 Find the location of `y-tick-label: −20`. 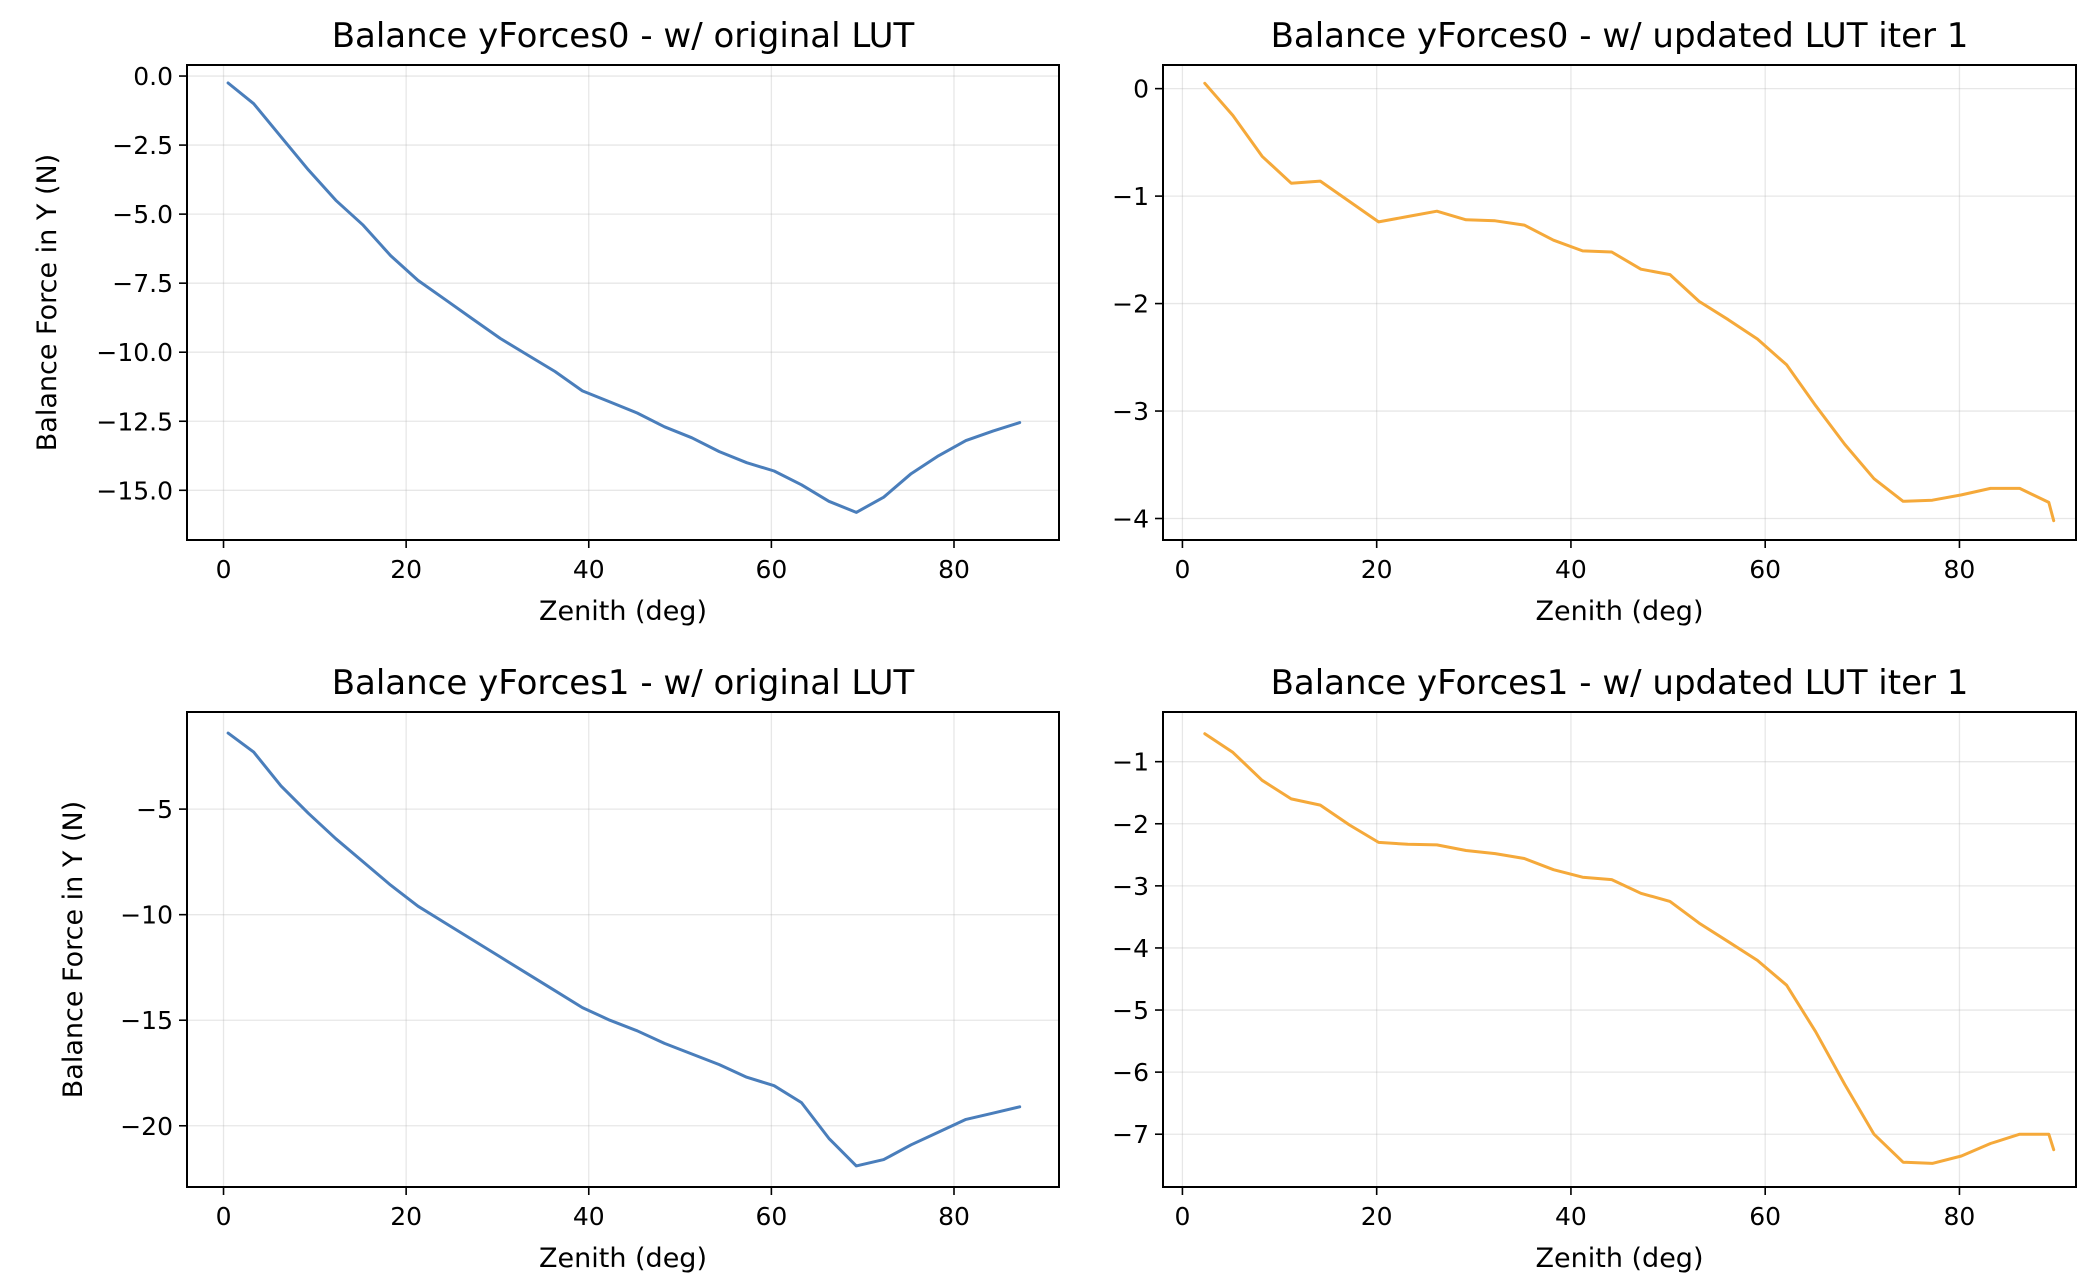

y-tick-label: −20 is located at coordinates (146, 1126).